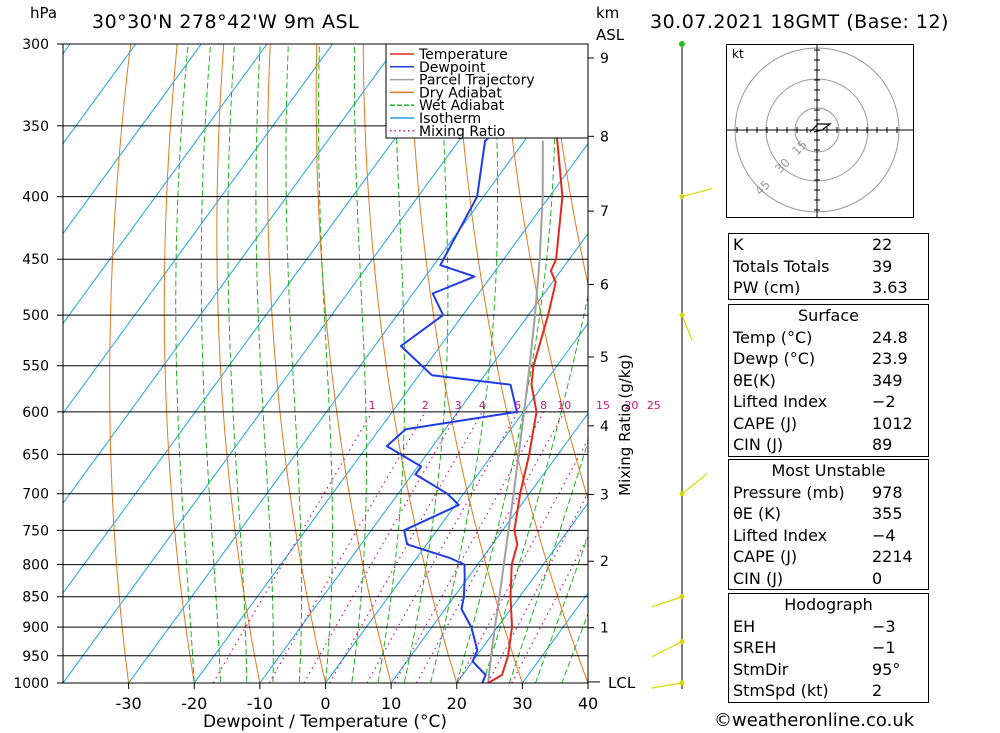 This screenshot has width=1000, height=733. What do you see at coordinates (604, 495) in the screenshot?
I see `km-tick-label: 3` at bounding box center [604, 495].